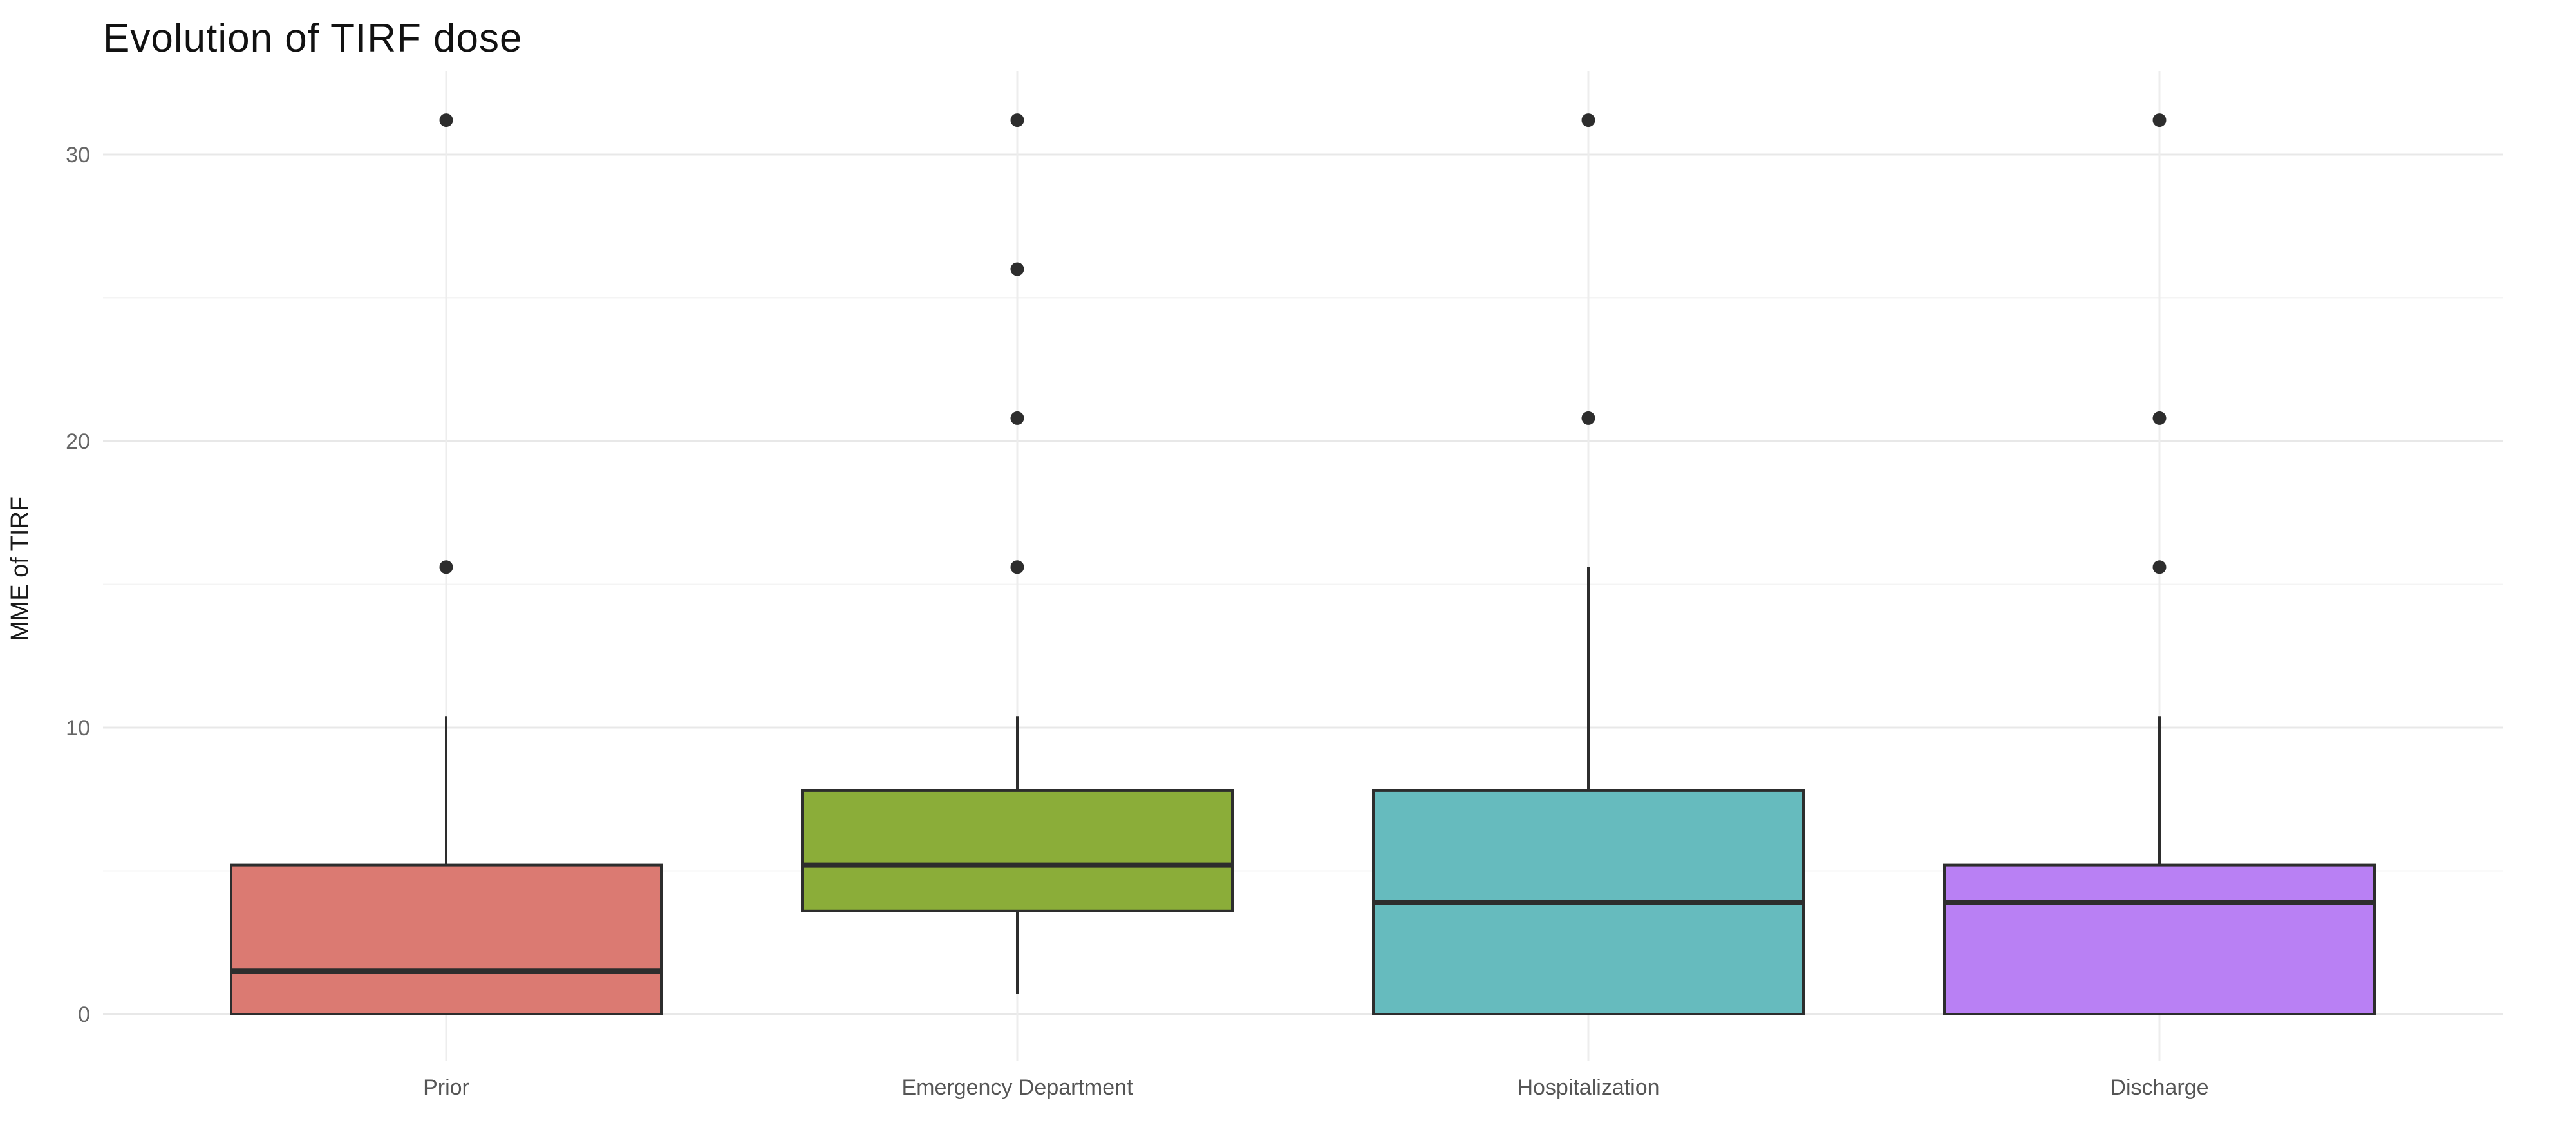  Describe the element at coordinates (78, 155) in the screenshot. I see `y-tick-label: 30` at that location.